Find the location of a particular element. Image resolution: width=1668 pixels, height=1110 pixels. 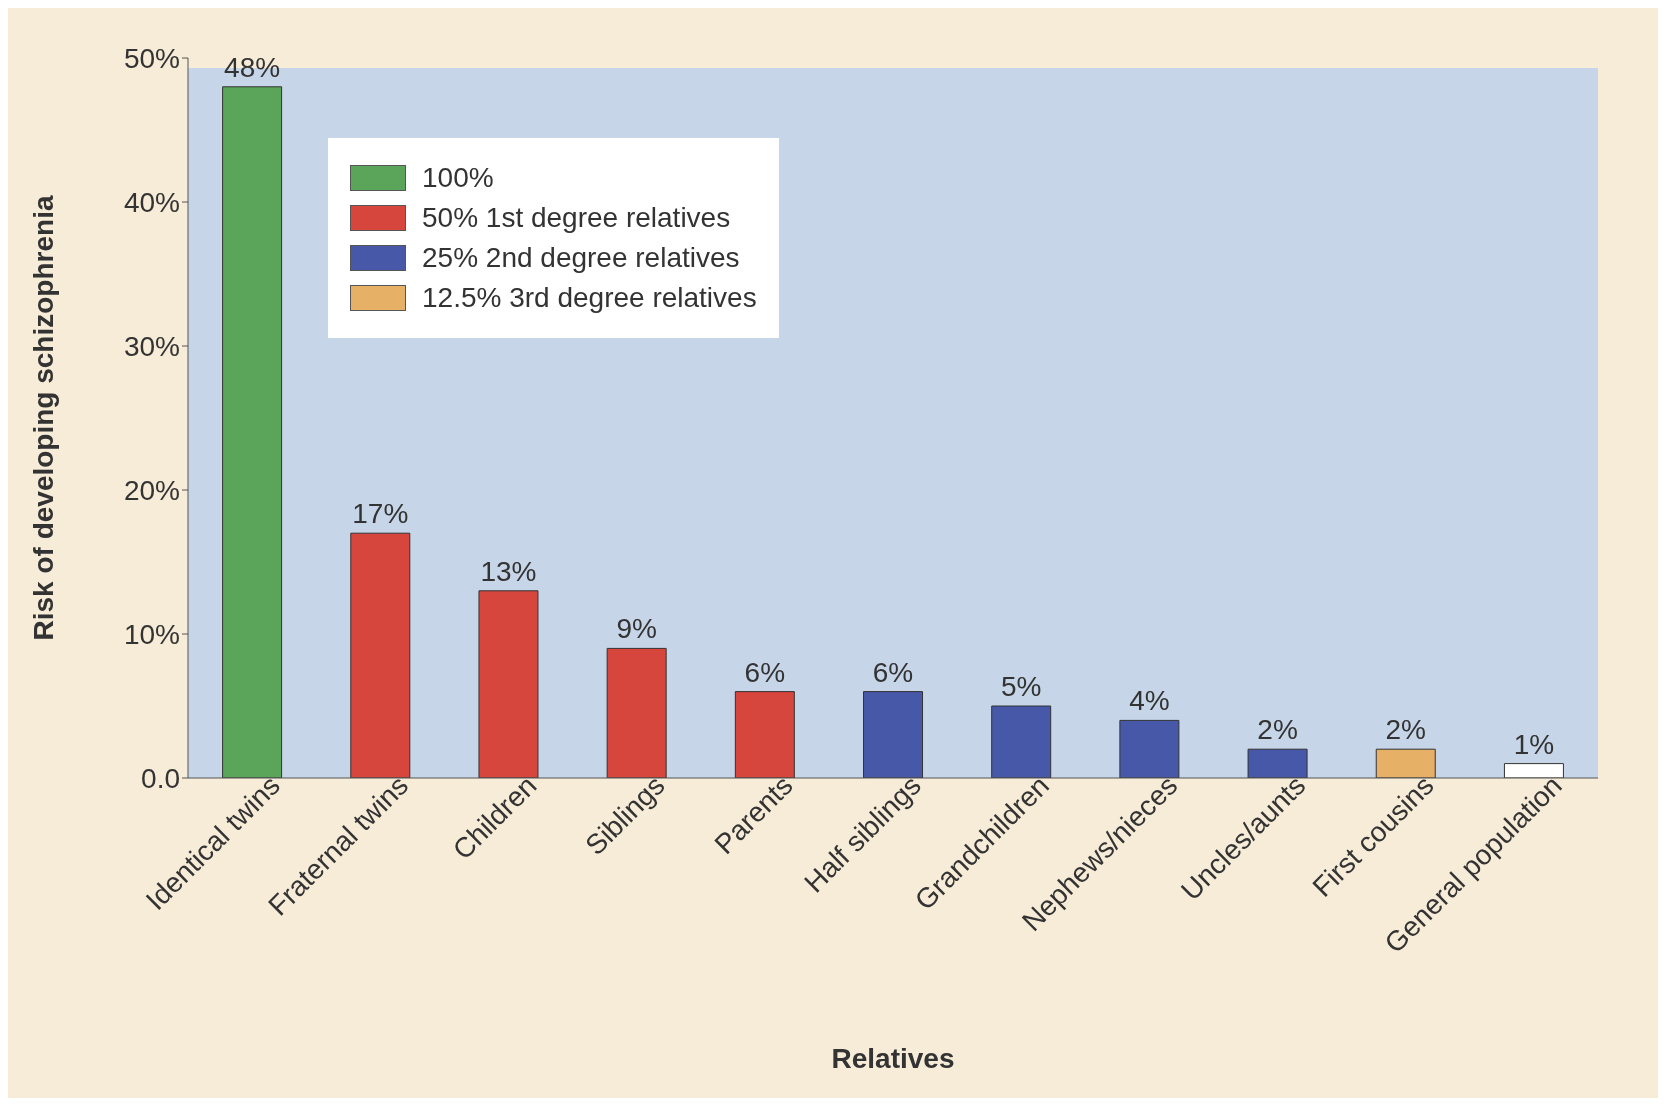

data-label: 48% is located at coordinates (252, 67).